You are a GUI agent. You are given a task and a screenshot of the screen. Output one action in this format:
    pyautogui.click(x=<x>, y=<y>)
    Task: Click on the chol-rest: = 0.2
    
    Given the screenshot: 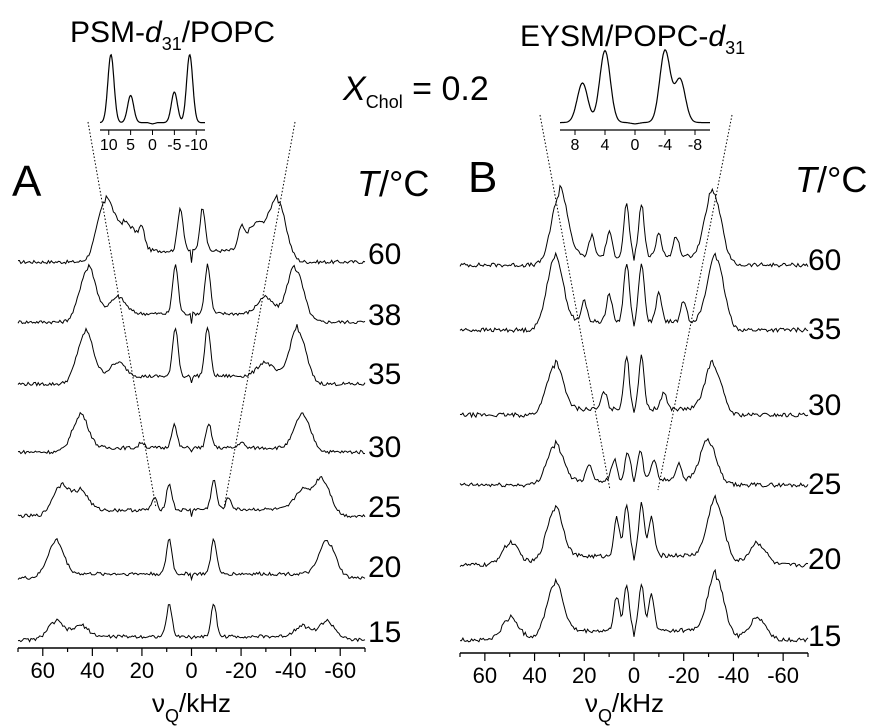 What is the action you would take?
    pyautogui.click(x=446, y=89)
    